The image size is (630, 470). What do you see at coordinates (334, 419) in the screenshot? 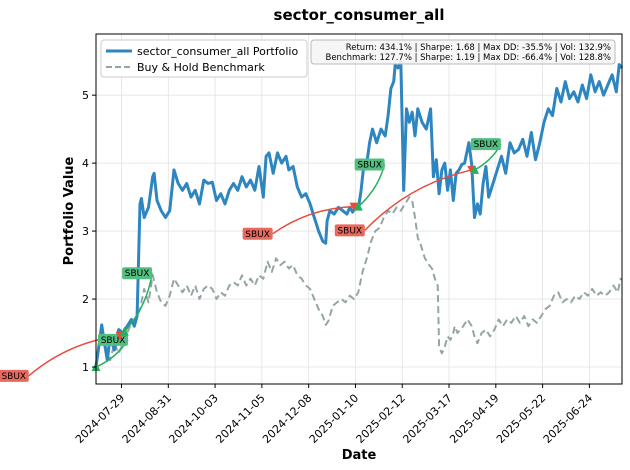
I see `x-tick-label: 2025-01-10` at bounding box center [334, 419].